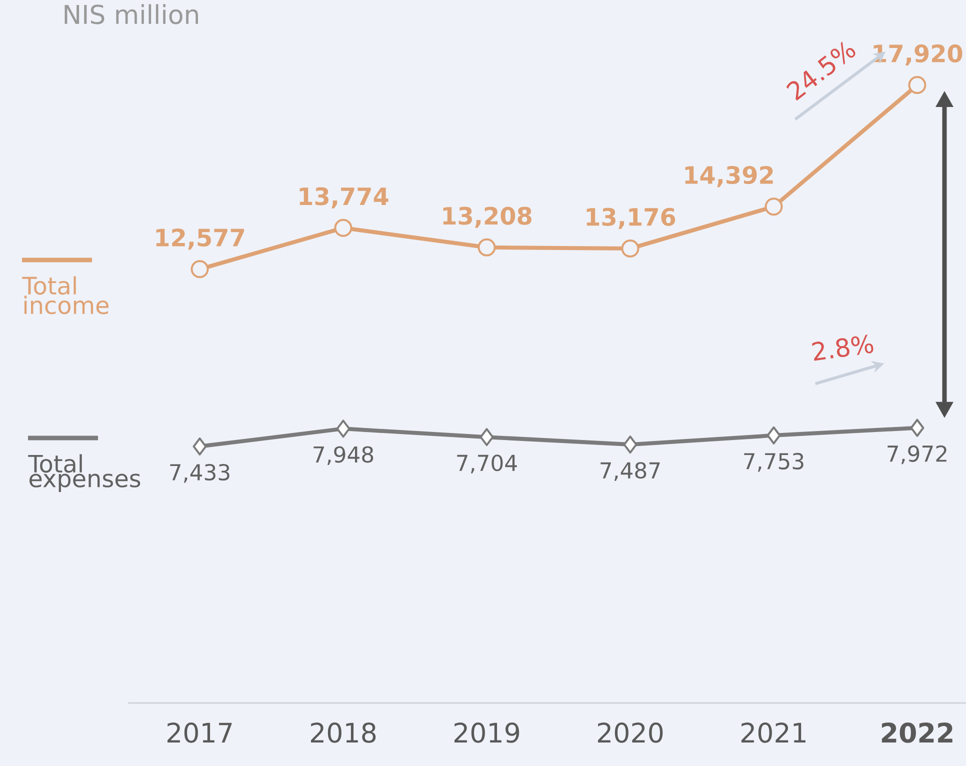 This screenshot has width=966, height=766. Describe the element at coordinates (843, 347) in the screenshot. I see `annotation: 2.8%` at that location.